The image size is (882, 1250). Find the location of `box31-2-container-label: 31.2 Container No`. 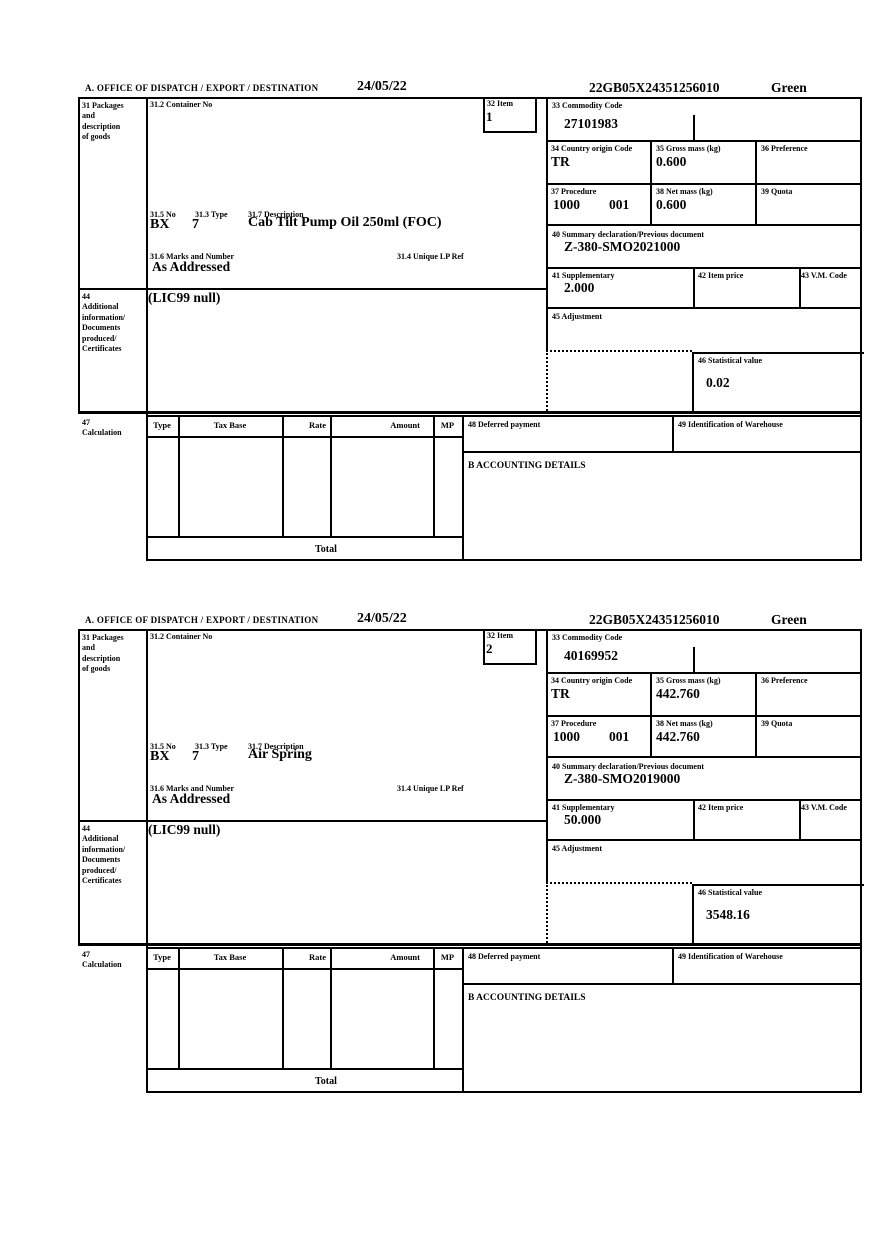

box31-2-container-label: 31.2 Container No is located at coordinates (181, 104).